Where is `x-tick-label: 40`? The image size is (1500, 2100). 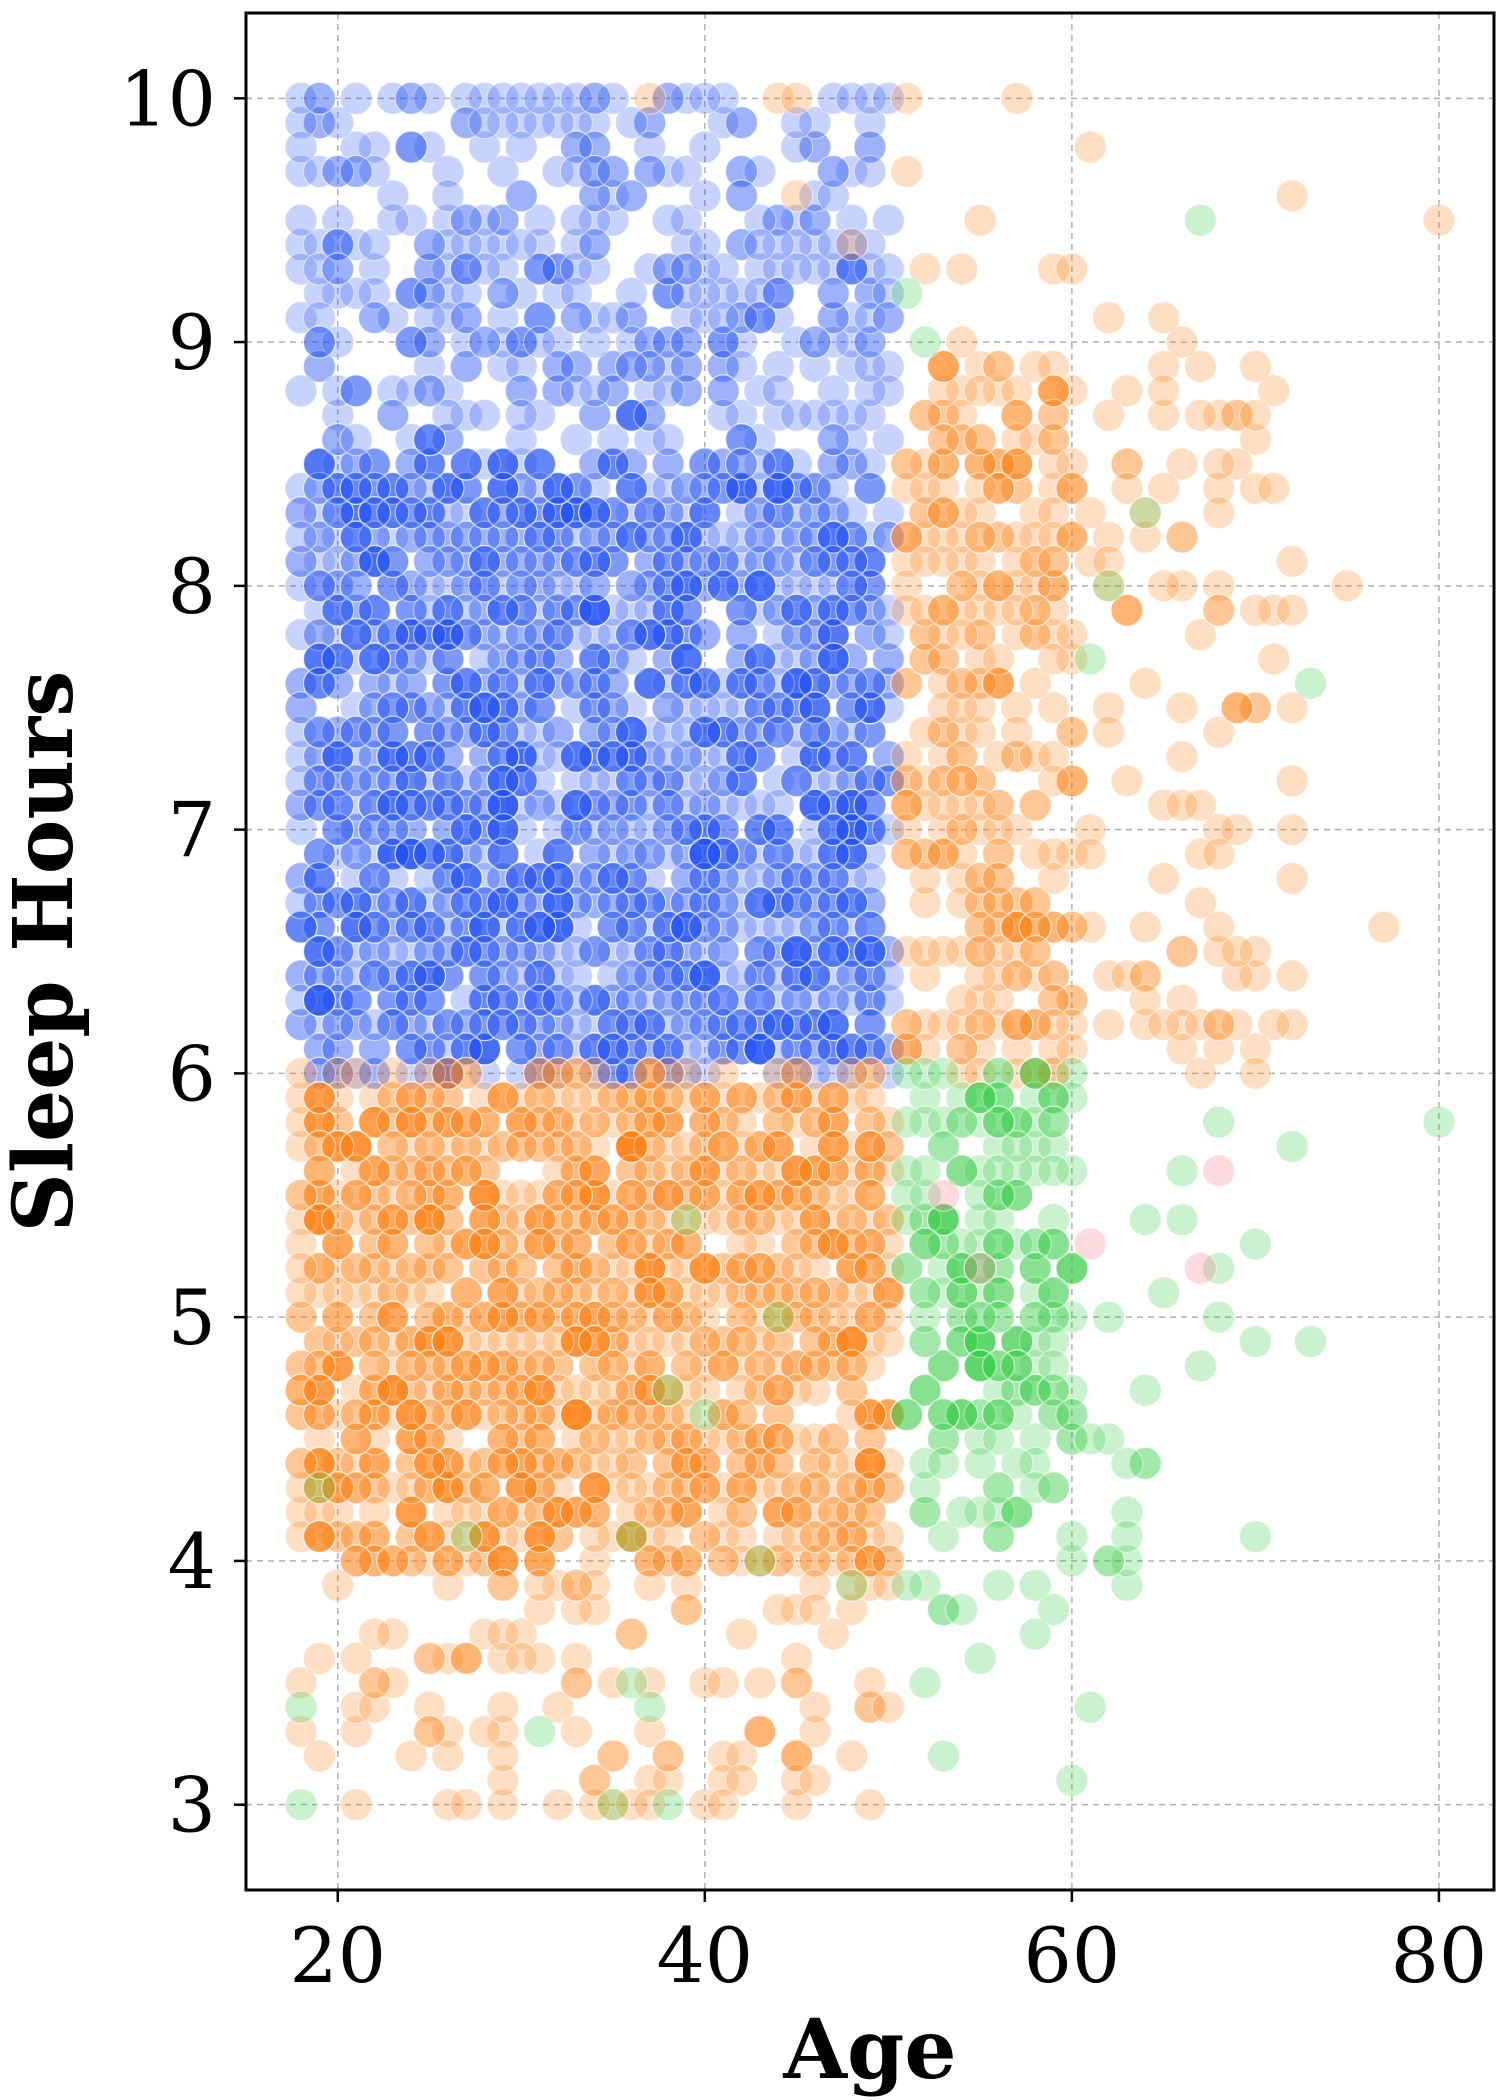 x-tick-label: 40 is located at coordinates (704, 1955).